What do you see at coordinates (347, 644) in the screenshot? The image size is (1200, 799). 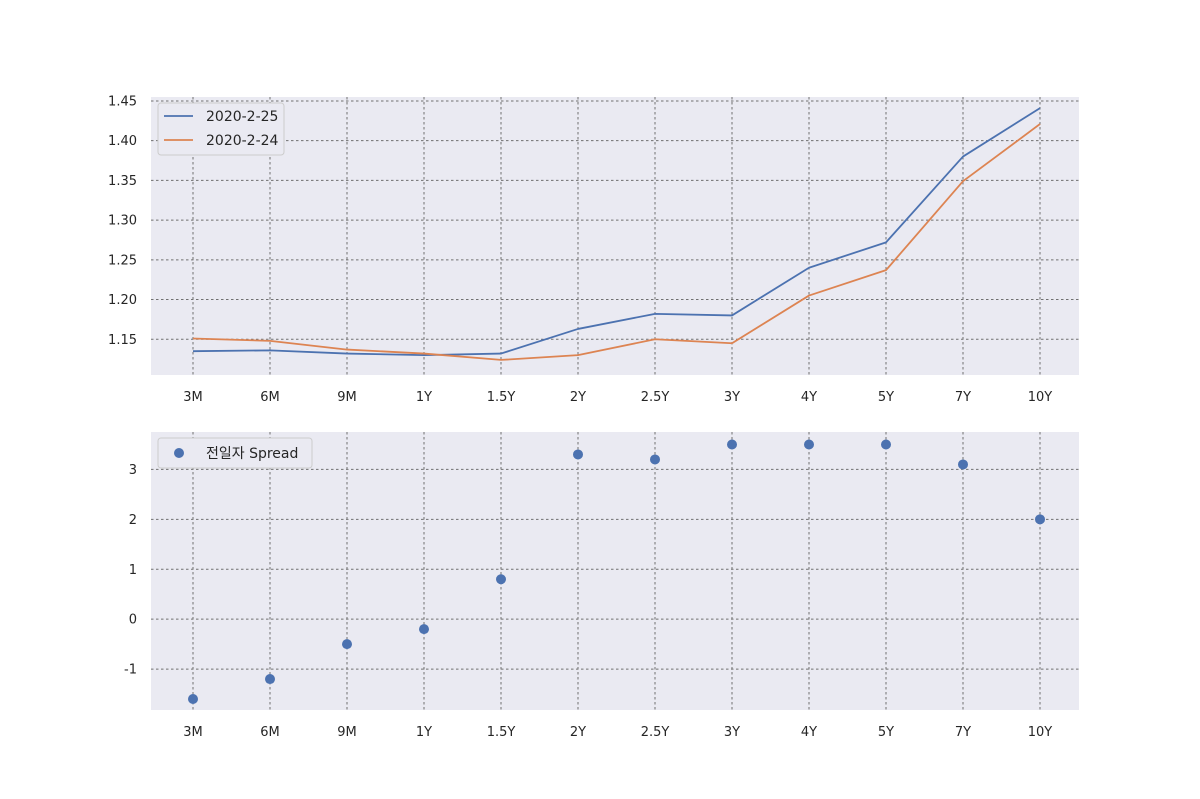 I see `spread-point-9m` at bounding box center [347, 644].